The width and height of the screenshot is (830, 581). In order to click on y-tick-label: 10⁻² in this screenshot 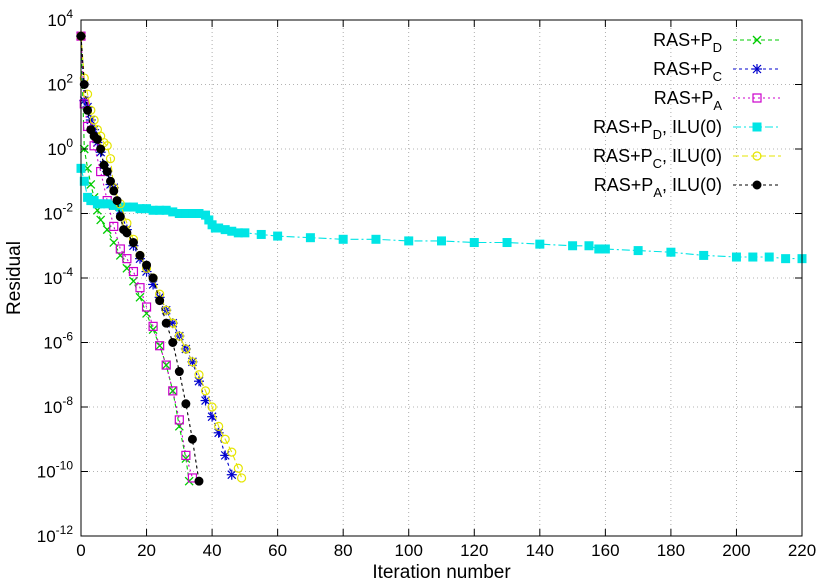, I will do `click(58, 212)`.